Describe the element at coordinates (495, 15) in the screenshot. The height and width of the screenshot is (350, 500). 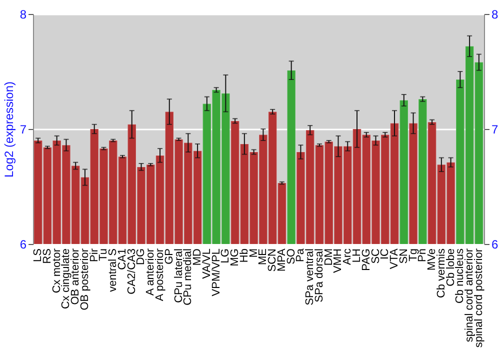
I see `y2-tick-label: 8` at that location.